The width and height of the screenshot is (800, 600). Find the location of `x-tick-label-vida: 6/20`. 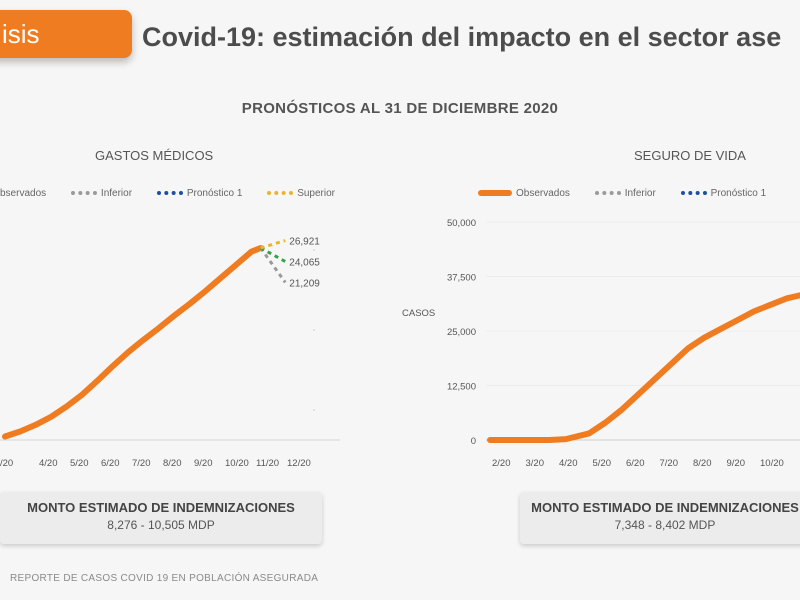

x-tick-label-vida: 6/20 is located at coordinates (635, 463).